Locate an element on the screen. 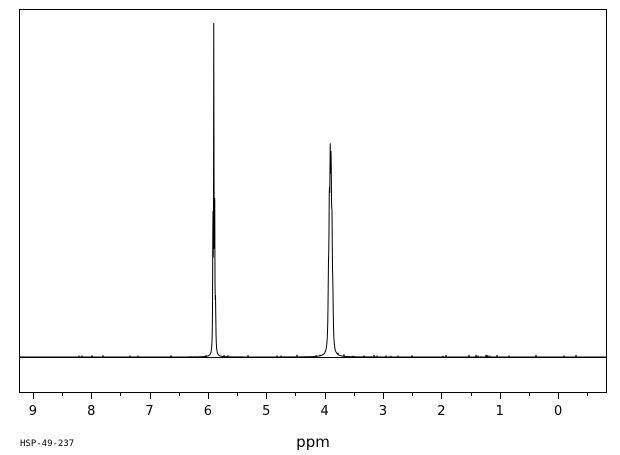 This screenshot has height=455, width=620. tick-label: 3 is located at coordinates (383, 411).